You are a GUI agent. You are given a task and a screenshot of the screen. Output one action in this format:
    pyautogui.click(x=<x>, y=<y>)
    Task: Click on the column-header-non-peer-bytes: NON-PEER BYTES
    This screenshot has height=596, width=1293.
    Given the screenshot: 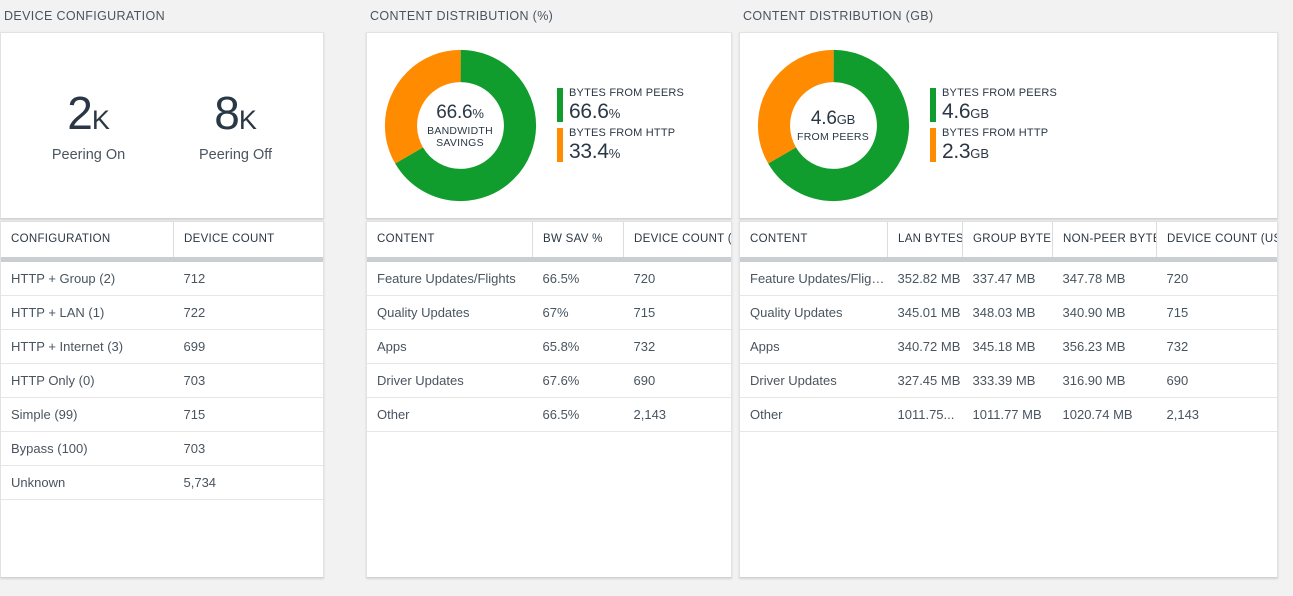 What is the action you would take?
    pyautogui.click(x=1104, y=239)
    